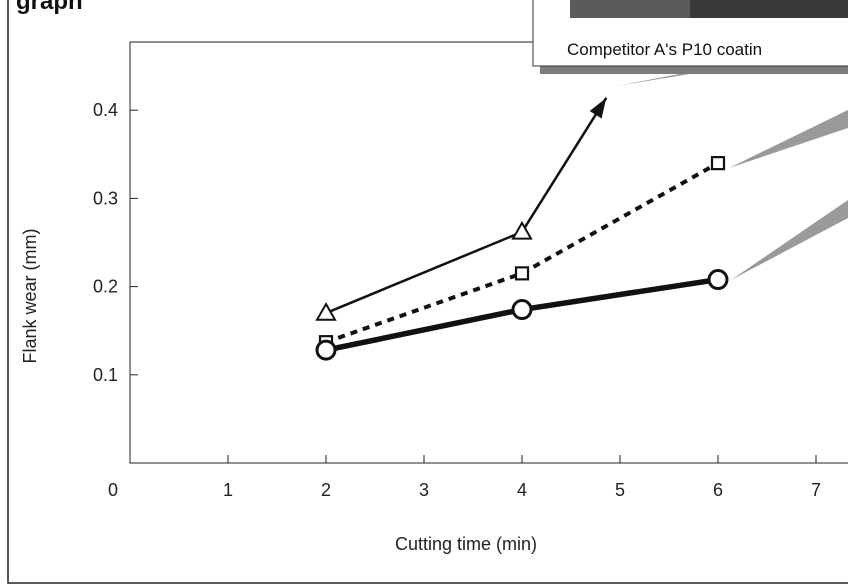 Image resolution: width=848 pixels, height=588 pixels. I want to click on y-tick-label-0.1: 0.1, so click(105, 375).